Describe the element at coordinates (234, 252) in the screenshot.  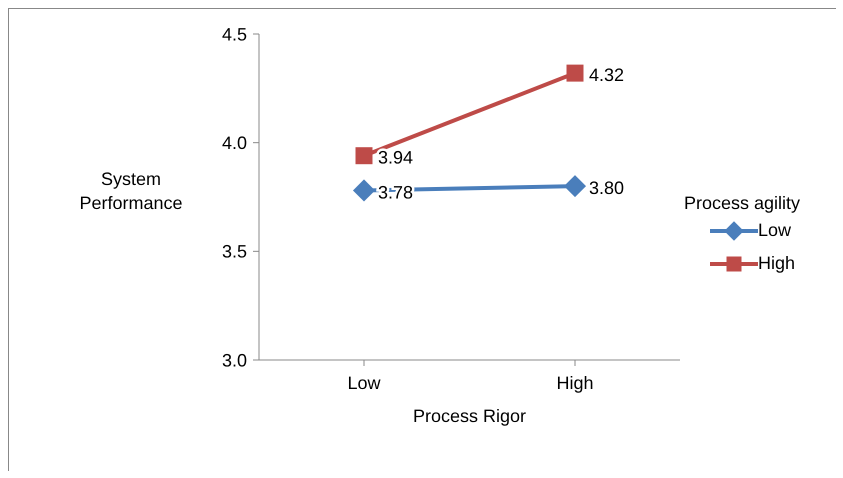
I see `y-tick-label: 3.5` at that location.